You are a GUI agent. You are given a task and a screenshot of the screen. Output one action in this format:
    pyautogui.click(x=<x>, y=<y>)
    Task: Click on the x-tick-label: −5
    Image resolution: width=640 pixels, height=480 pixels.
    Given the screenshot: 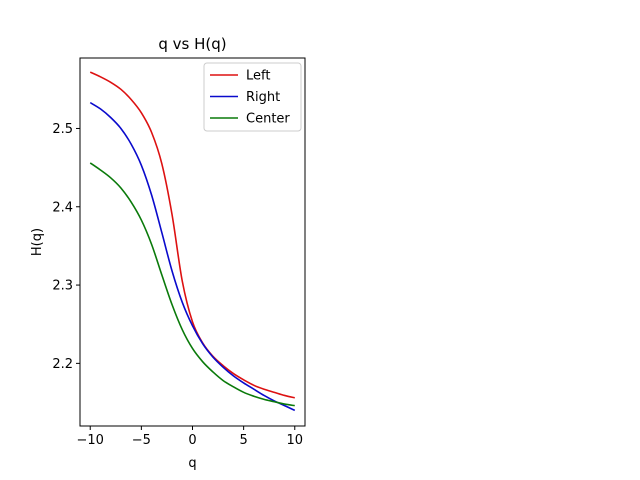 What is the action you would take?
    pyautogui.click(x=141, y=440)
    